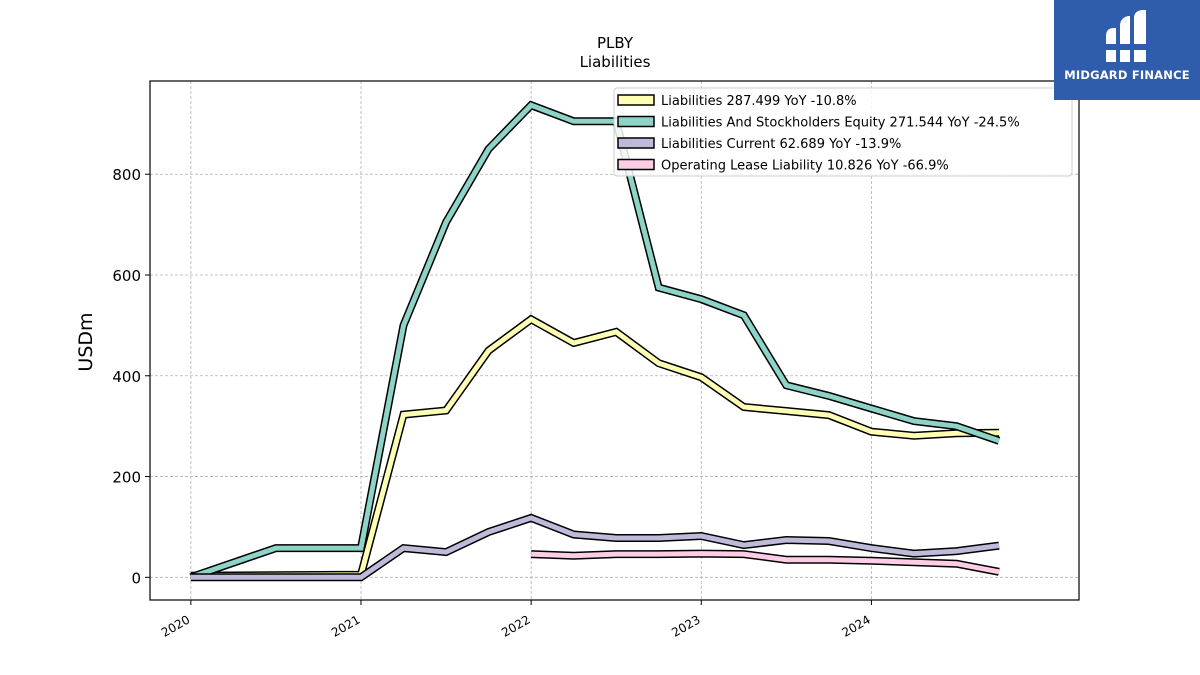 The width and height of the screenshot is (1200, 675). Describe the element at coordinates (759, 101) in the screenshot. I see `legend-entry: Liabilities 287.499 YoY -10.8%` at that location.